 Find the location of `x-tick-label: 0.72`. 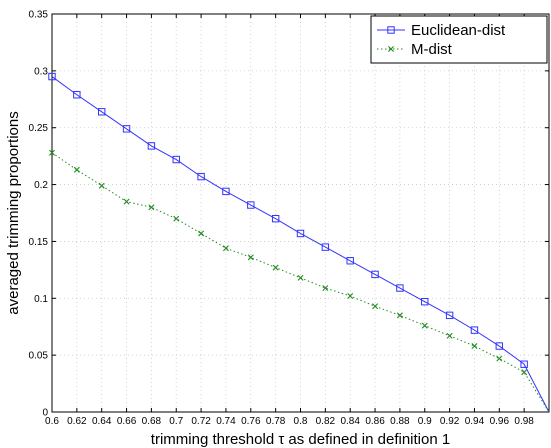

x-tick-label: 0.72 is located at coordinates (201, 421).